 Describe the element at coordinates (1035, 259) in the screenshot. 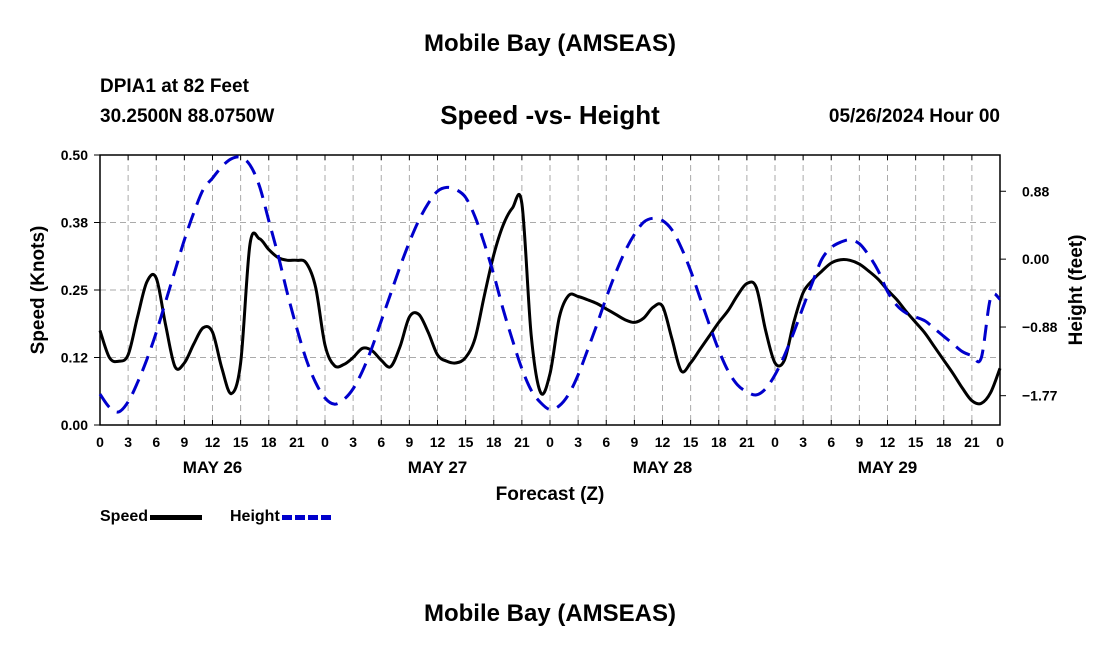

I see `y2-tick-label: 0.00` at that location.